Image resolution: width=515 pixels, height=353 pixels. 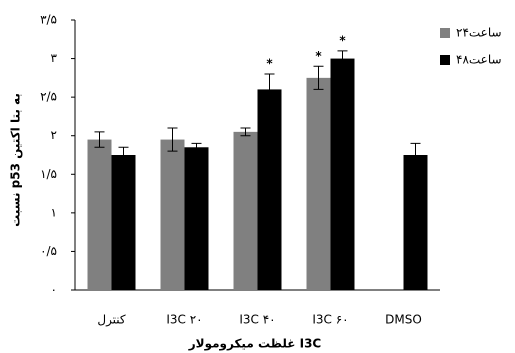 I want to click on x-tick-label: I3C ۲۰, so click(x=184, y=320).